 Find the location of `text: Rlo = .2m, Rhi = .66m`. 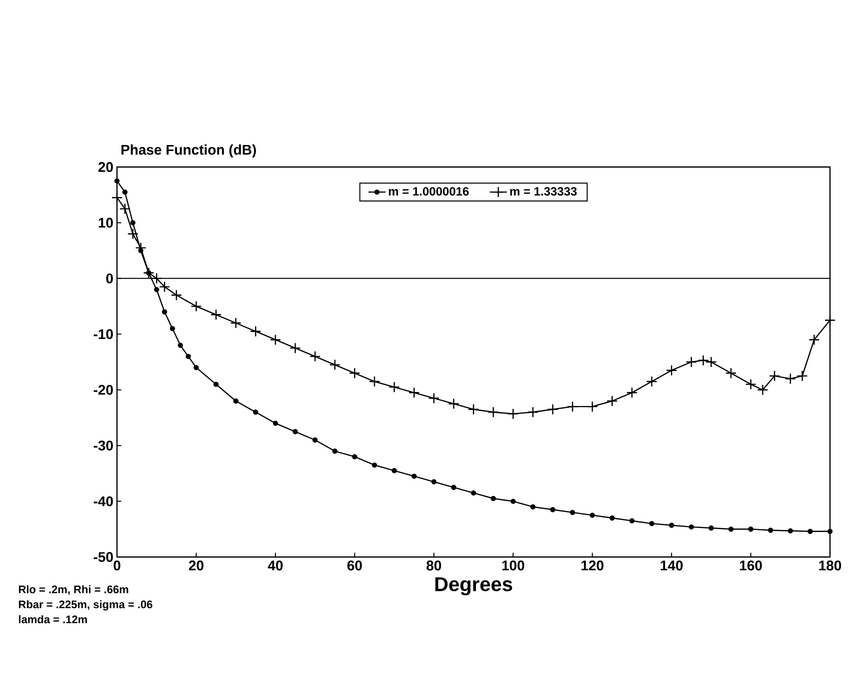

text: Rlo = .2m, Rhi = .66m is located at coordinates (73, 590).